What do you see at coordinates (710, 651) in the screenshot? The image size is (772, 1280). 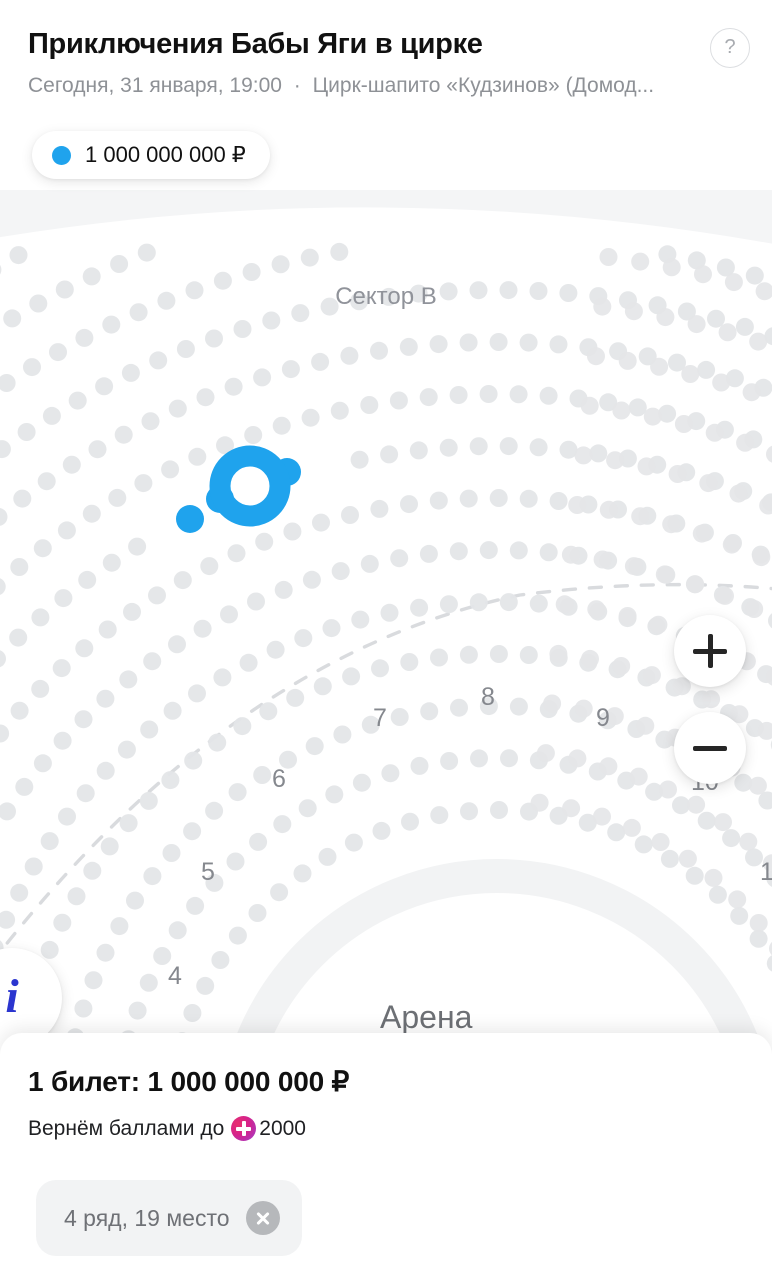 I see `zoom-in-button` at bounding box center [710, 651].